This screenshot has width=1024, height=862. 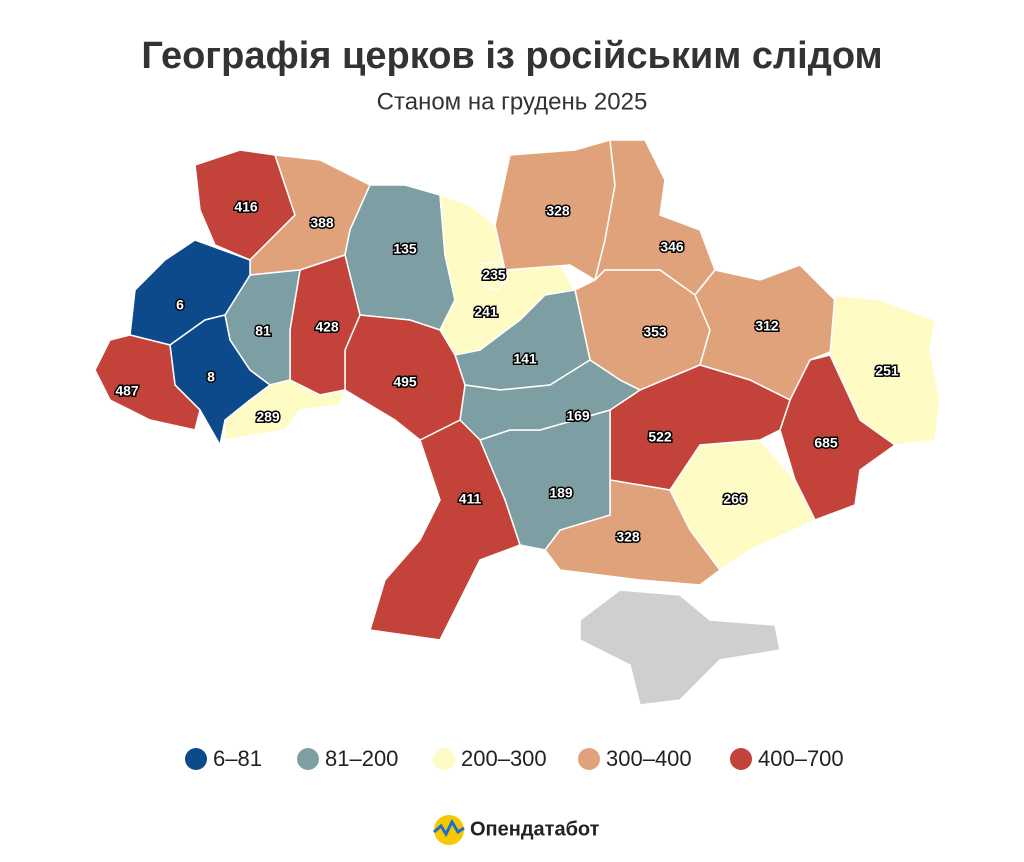 What do you see at coordinates (649, 758) in the screenshot?
I see `legend-label: 300–400` at bounding box center [649, 758].